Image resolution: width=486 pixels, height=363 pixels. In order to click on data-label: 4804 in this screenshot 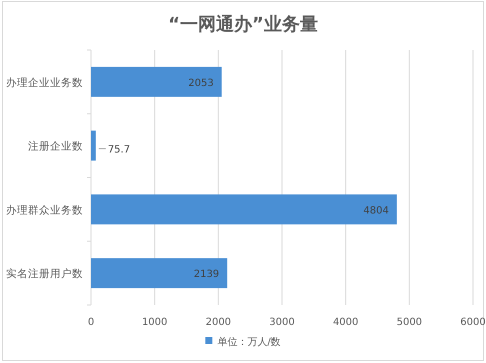, I will do `click(376, 210)`.